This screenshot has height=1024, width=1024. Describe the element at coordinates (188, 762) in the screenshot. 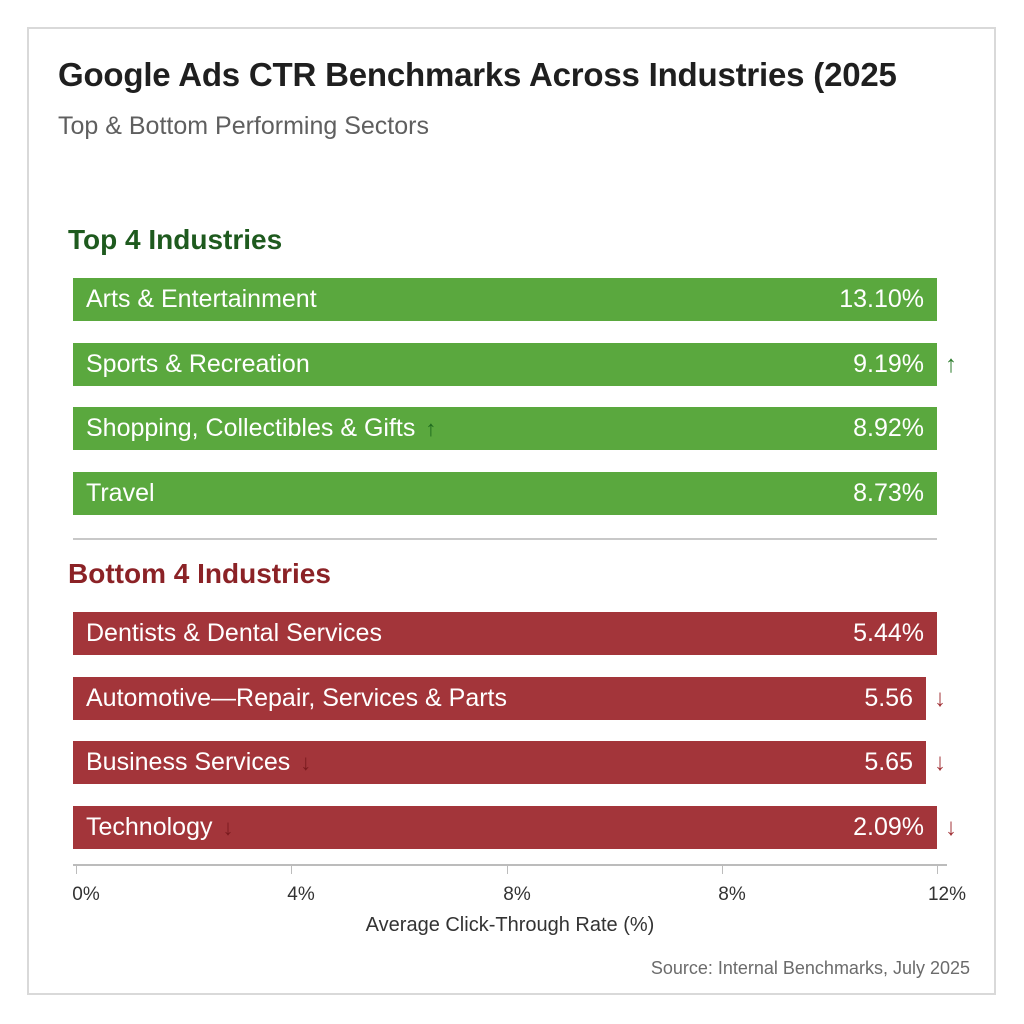

I see `bar-category: Business Services` at that location.